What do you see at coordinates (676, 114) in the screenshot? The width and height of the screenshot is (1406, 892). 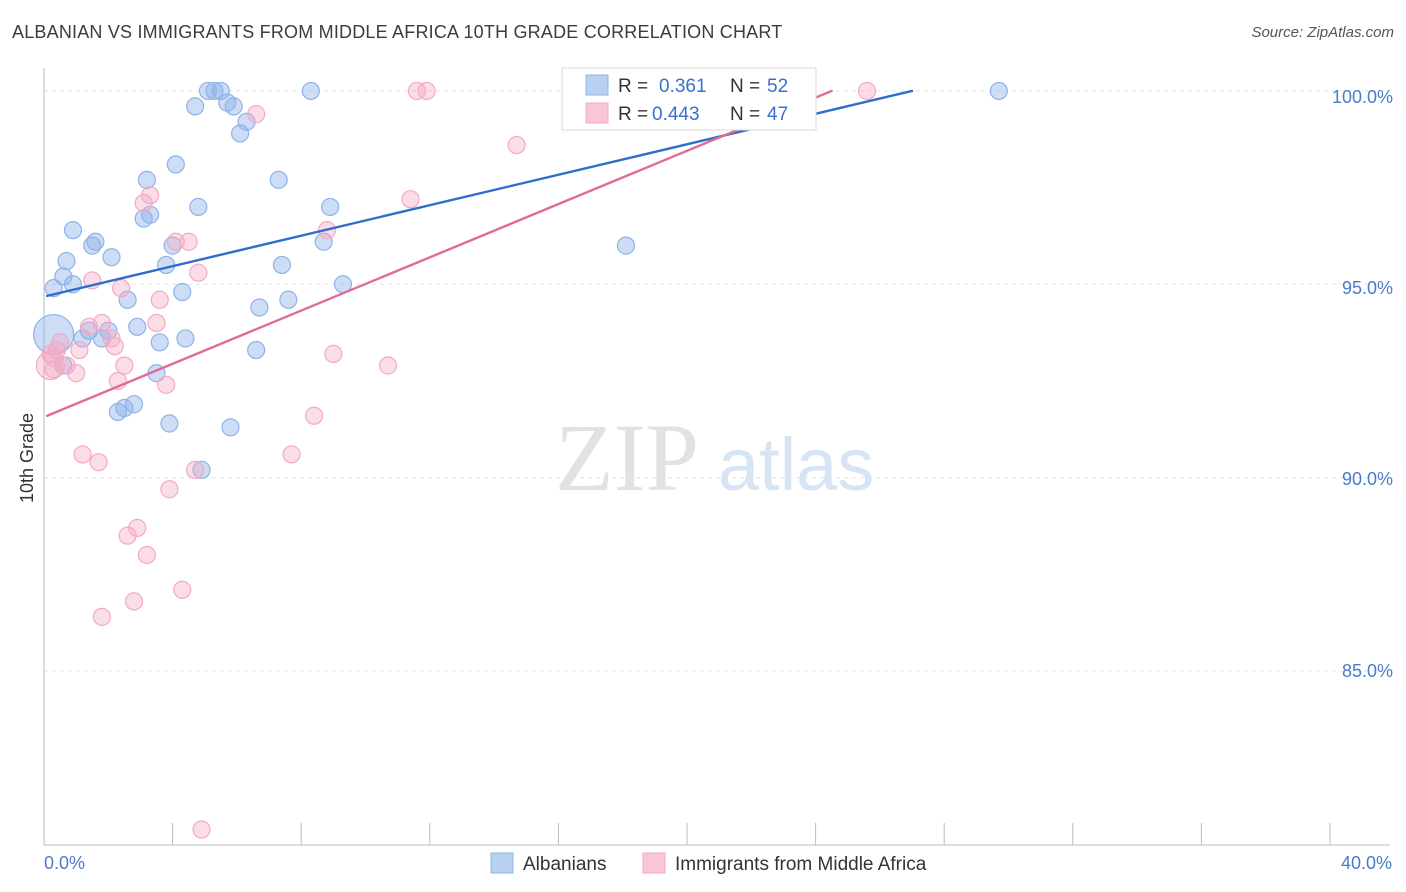 I see `legend-r-value-2: 0.443` at bounding box center [676, 114].